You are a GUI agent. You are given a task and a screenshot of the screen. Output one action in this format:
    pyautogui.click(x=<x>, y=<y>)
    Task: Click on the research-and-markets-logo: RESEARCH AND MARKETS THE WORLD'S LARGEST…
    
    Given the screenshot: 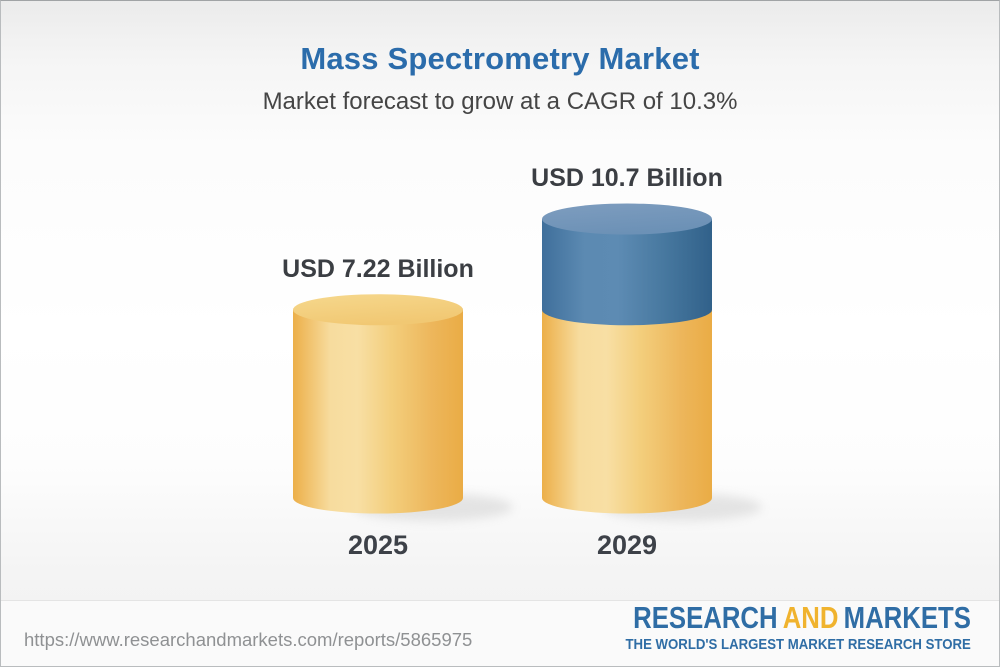 What is the action you would take?
    pyautogui.click(x=767, y=627)
    